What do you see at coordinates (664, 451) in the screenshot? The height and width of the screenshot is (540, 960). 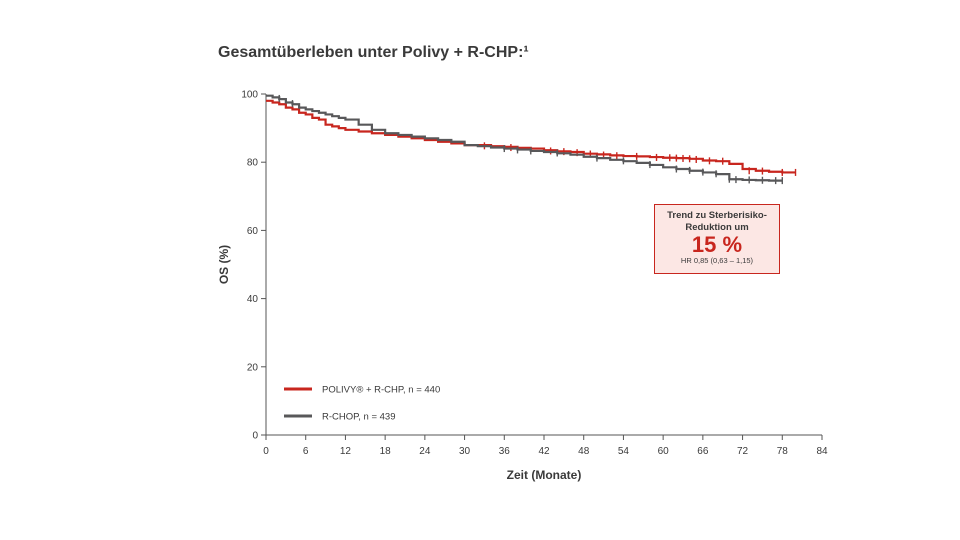 I see `x-tick-label: 60` at bounding box center [664, 451].